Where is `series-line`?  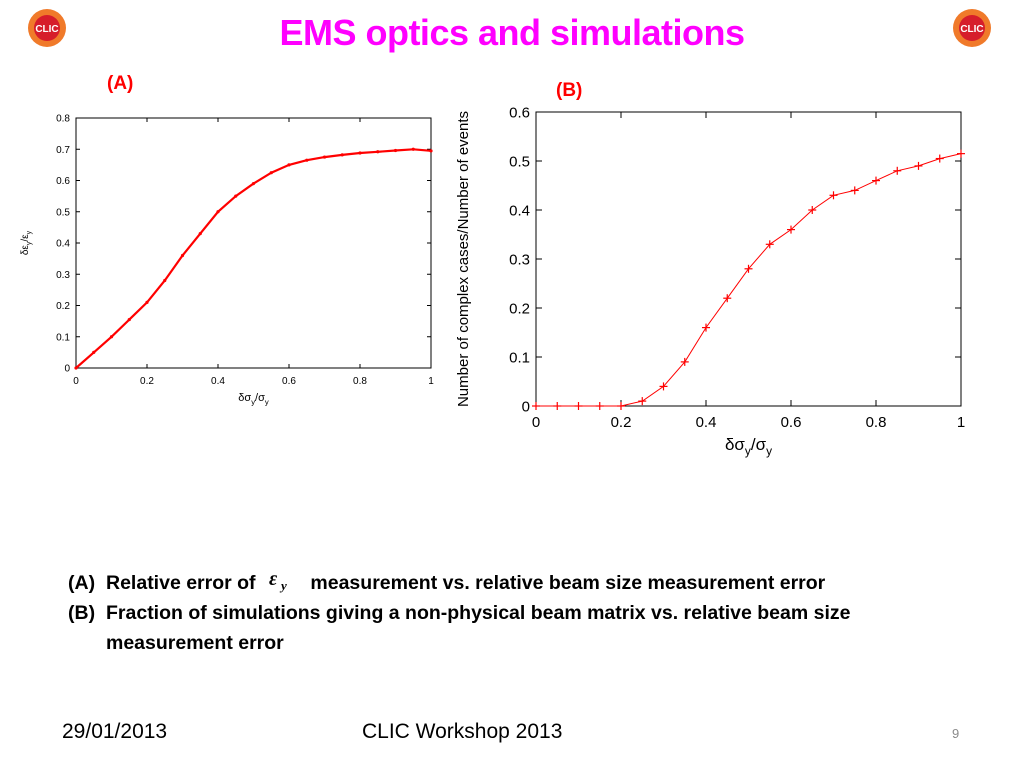
series-line is located at coordinates (749, 280).